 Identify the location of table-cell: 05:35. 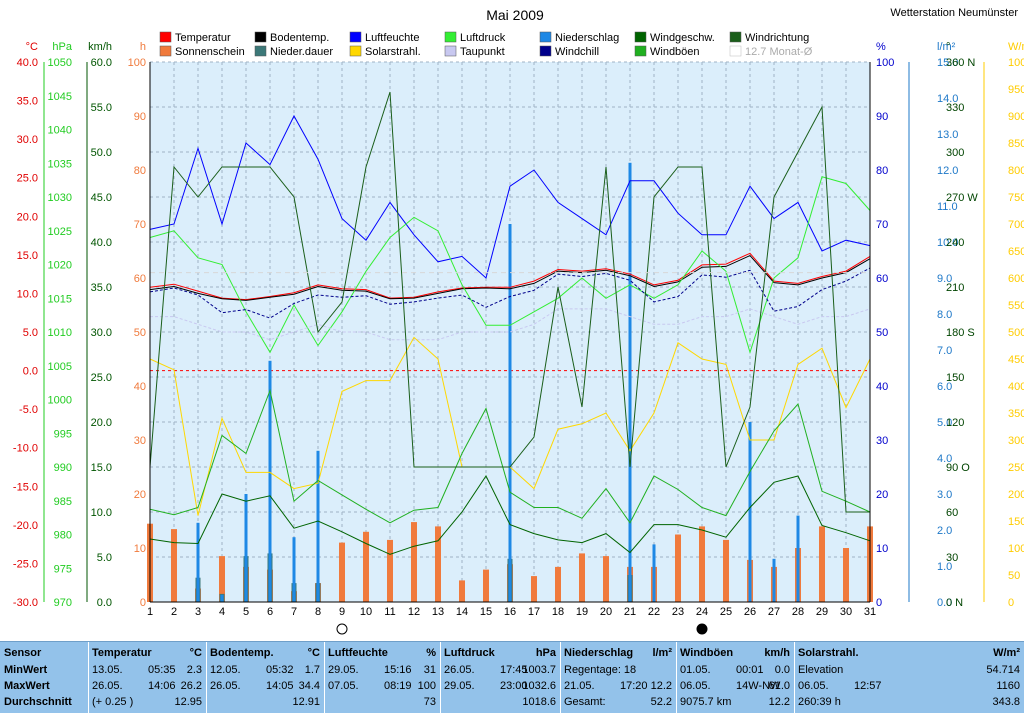
(162, 670).